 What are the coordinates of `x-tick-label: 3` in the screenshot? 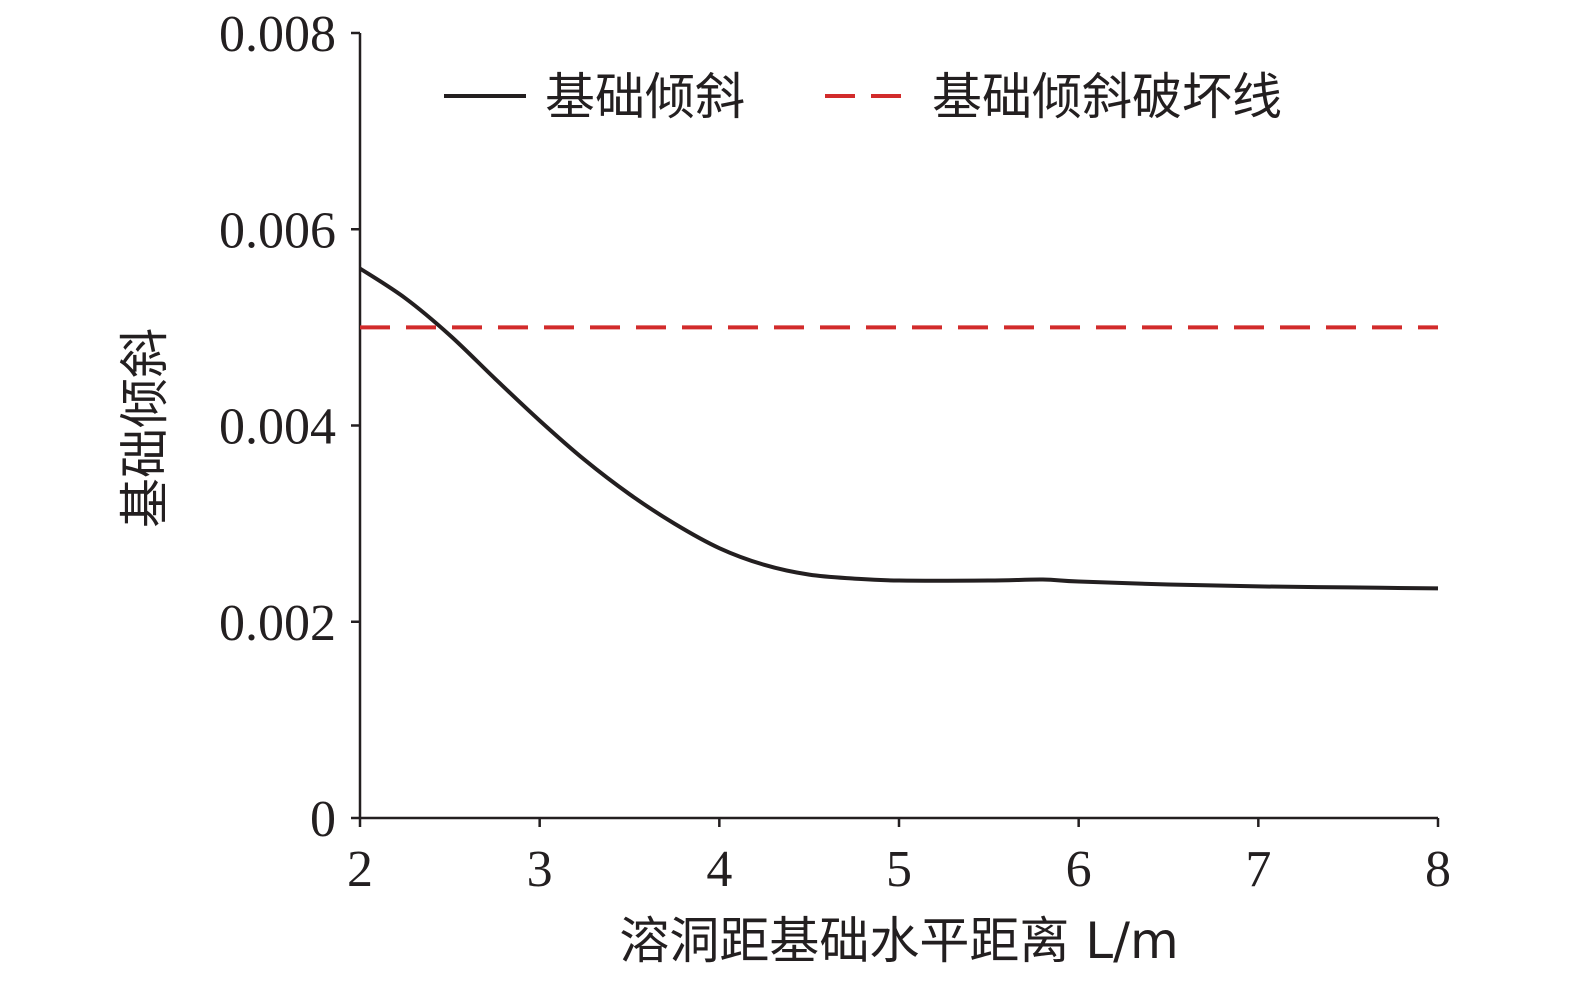 It's located at (540, 869).